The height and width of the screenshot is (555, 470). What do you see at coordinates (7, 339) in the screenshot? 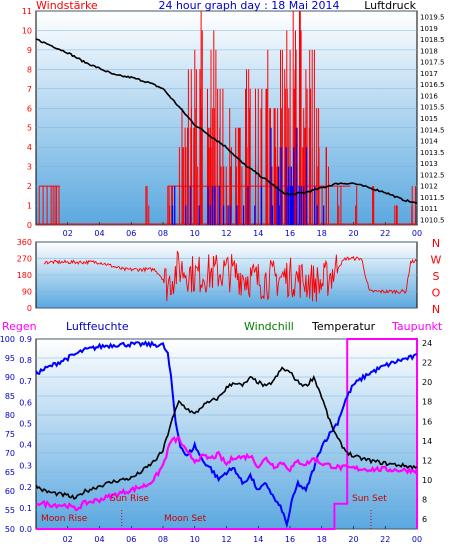
I see `humidity-tick-label: 100` at bounding box center [7, 339].